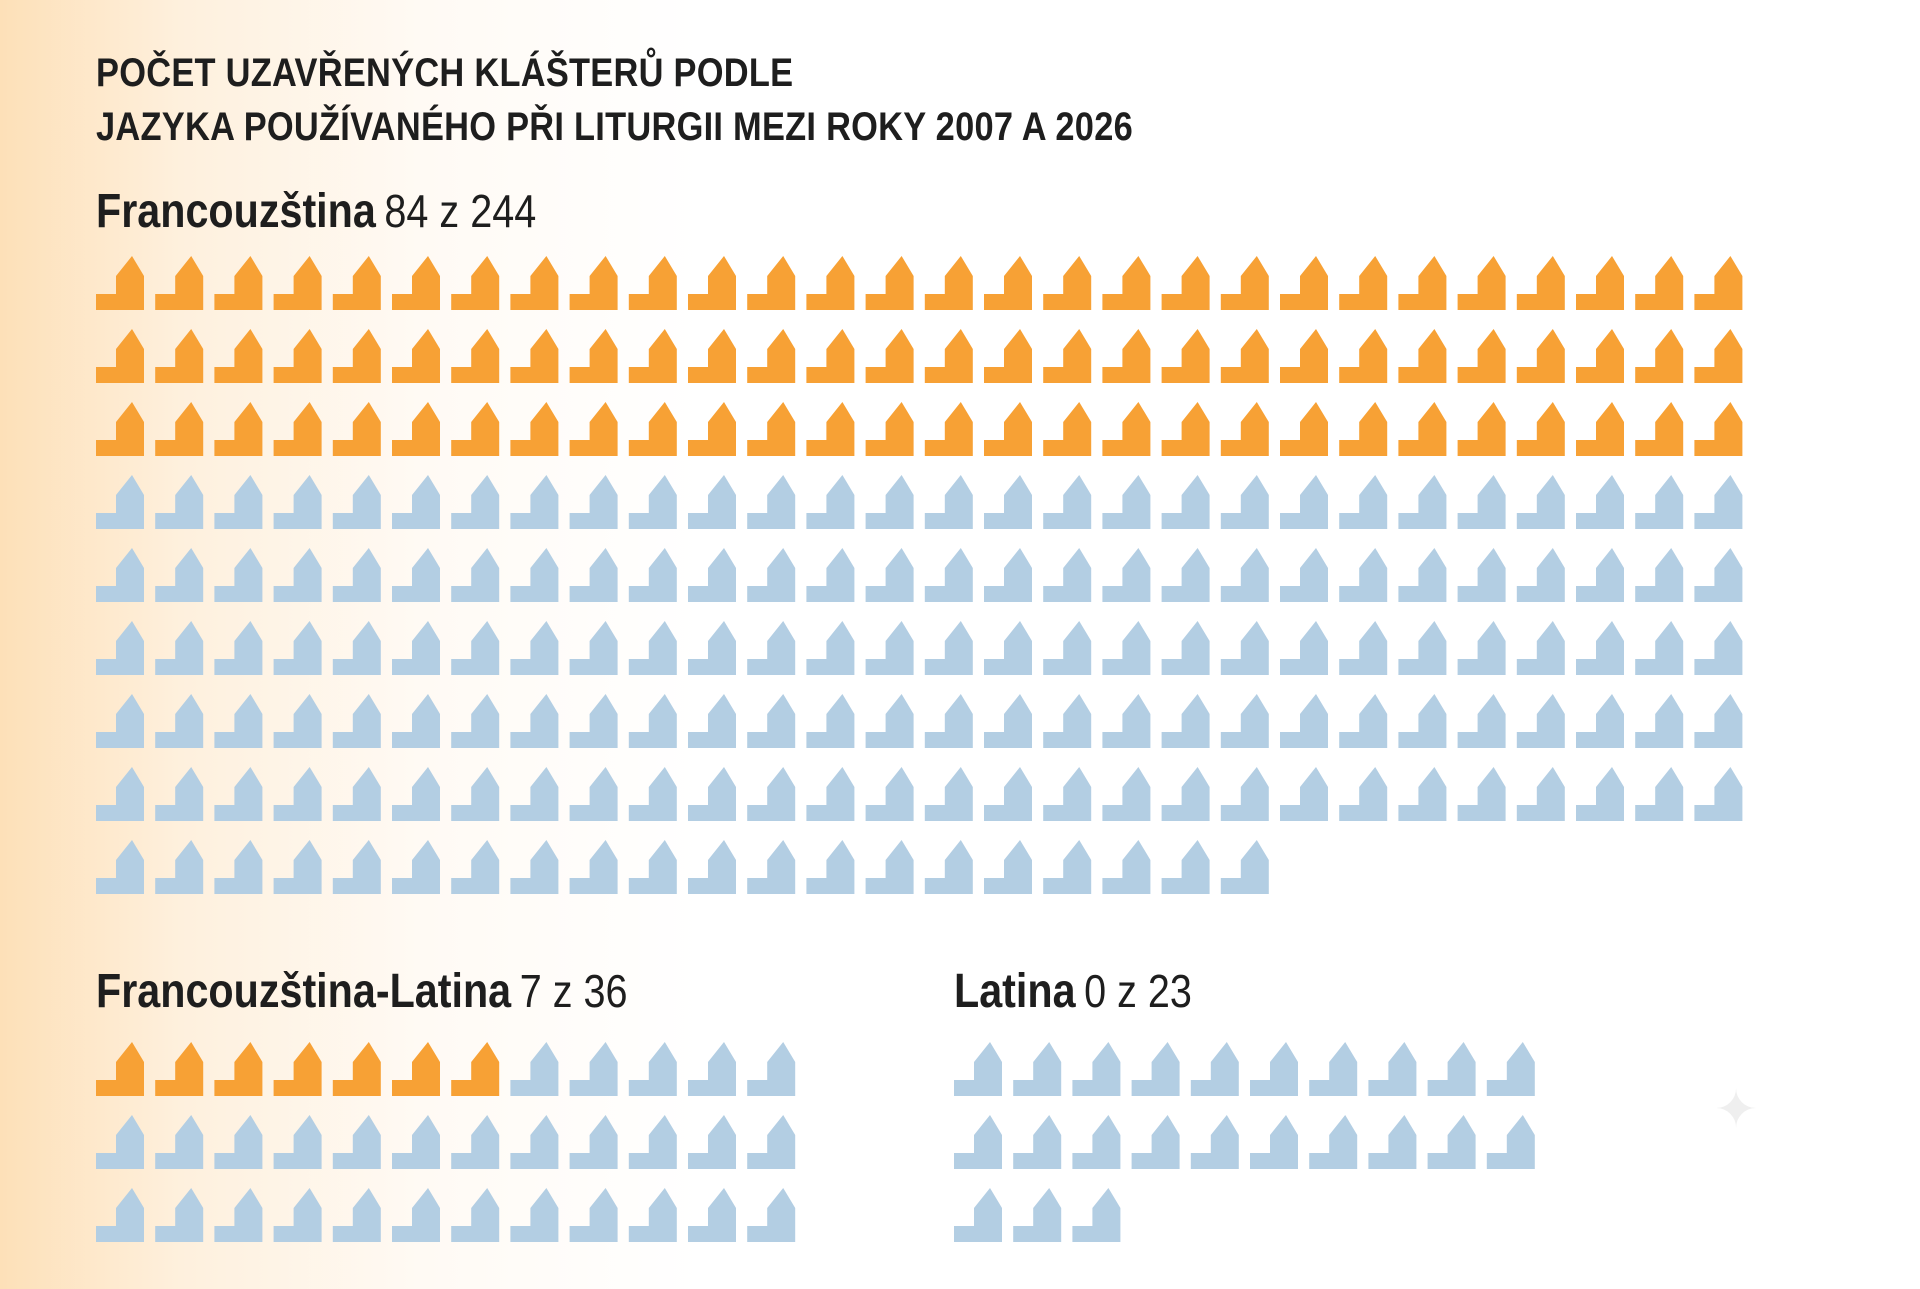 The image size is (1920, 1289). I want to click on group-label-francouzstina: Francouzština 84 z 244, so click(316, 211).